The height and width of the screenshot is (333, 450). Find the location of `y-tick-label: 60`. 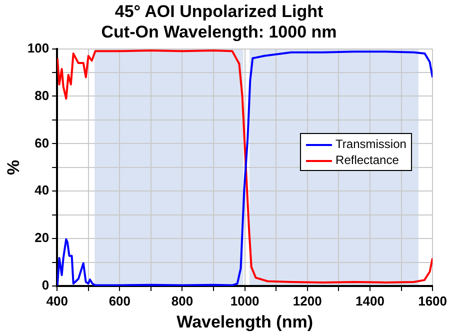

y-tick-label: 60 is located at coordinates (42, 142).